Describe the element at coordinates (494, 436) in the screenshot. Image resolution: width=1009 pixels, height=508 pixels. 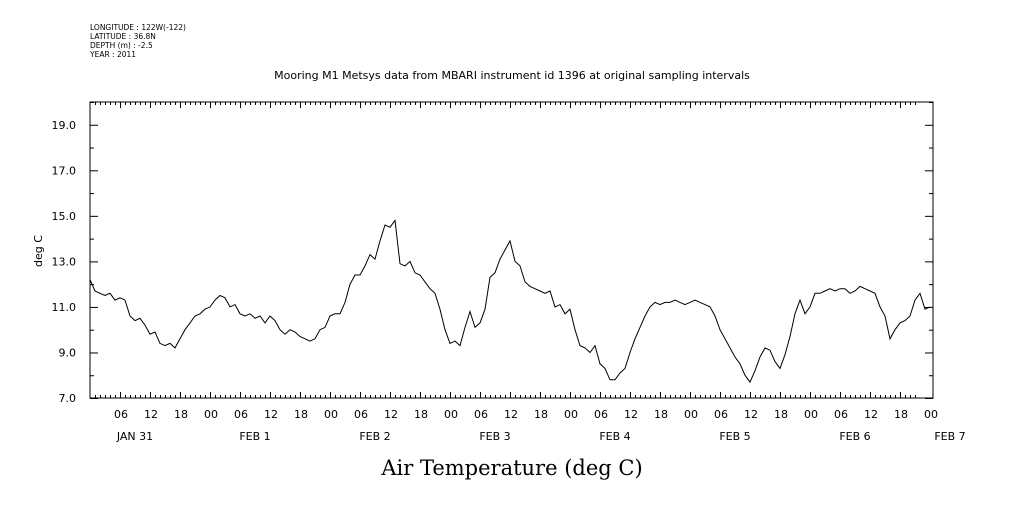
I see `x-day-label: FEB 3` at that location.